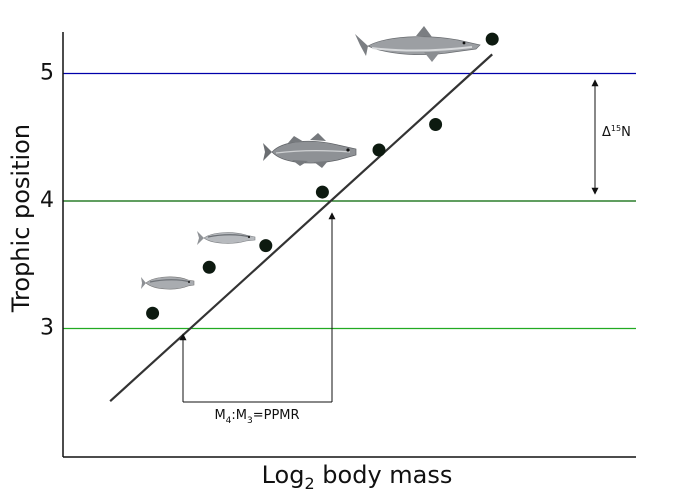 This screenshot has height=500, width=680. What do you see at coordinates (310, 150) in the screenshot?
I see `cod-icon` at bounding box center [310, 150].